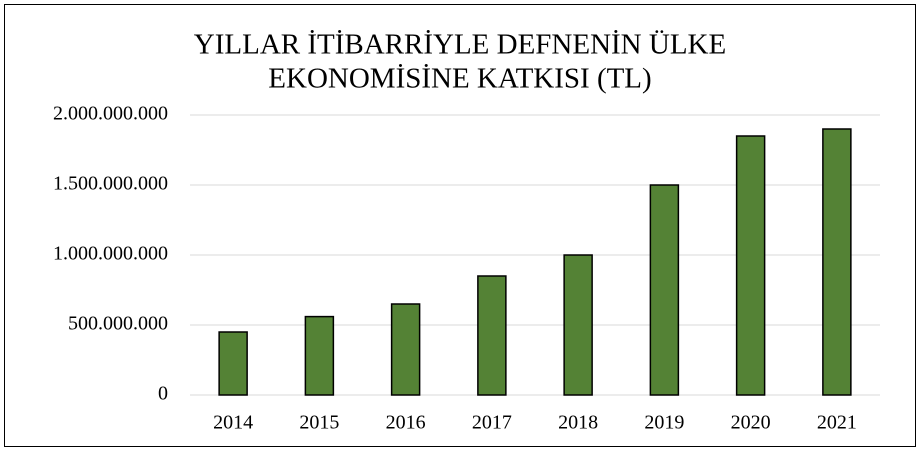 The width and height of the screenshot is (921, 452). What do you see at coordinates (406, 423) in the screenshot?
I see `x-tick-label: 2016` at bounding box center [406, 423].